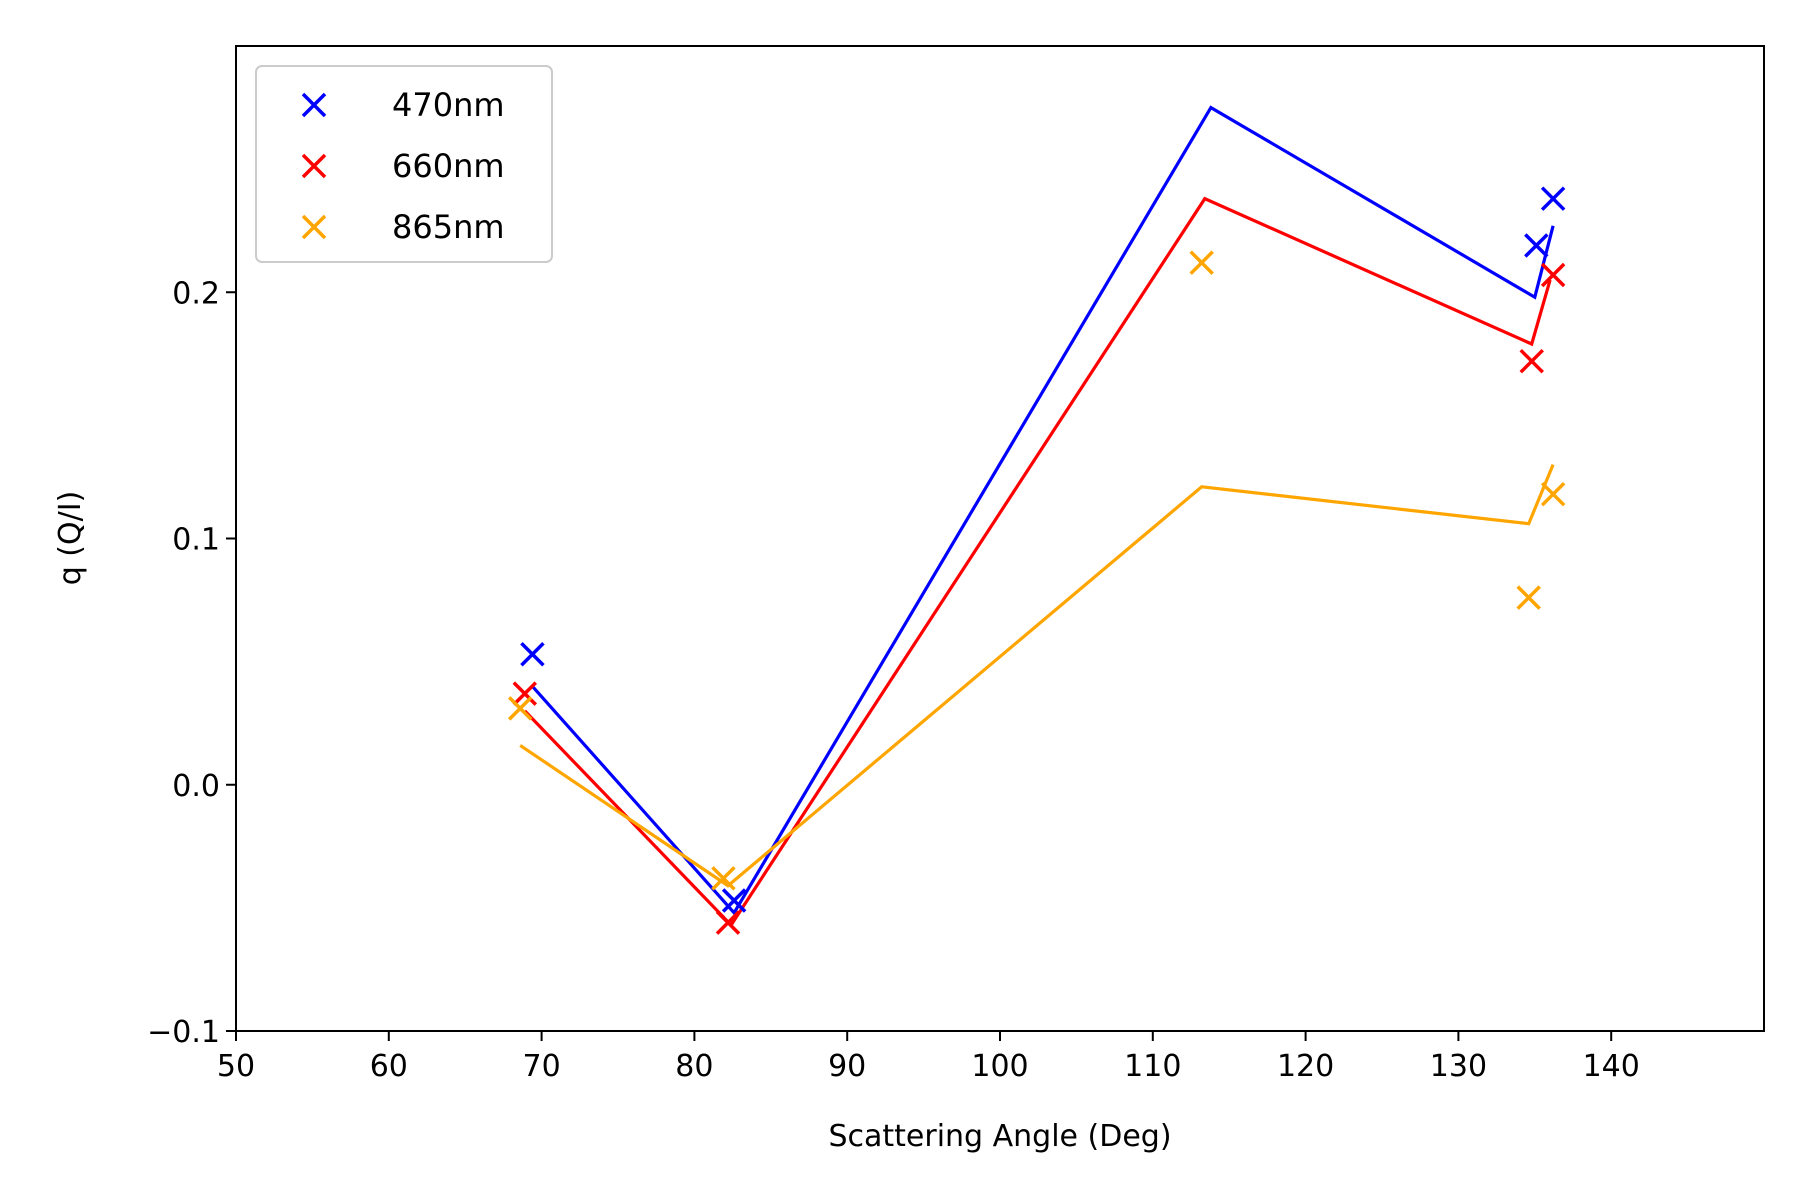 The image size is (1800, 1200). Describe the element at coordinates (448, 166) in the screenshot. I see `legend-label-660nm: 660nm` at that location.